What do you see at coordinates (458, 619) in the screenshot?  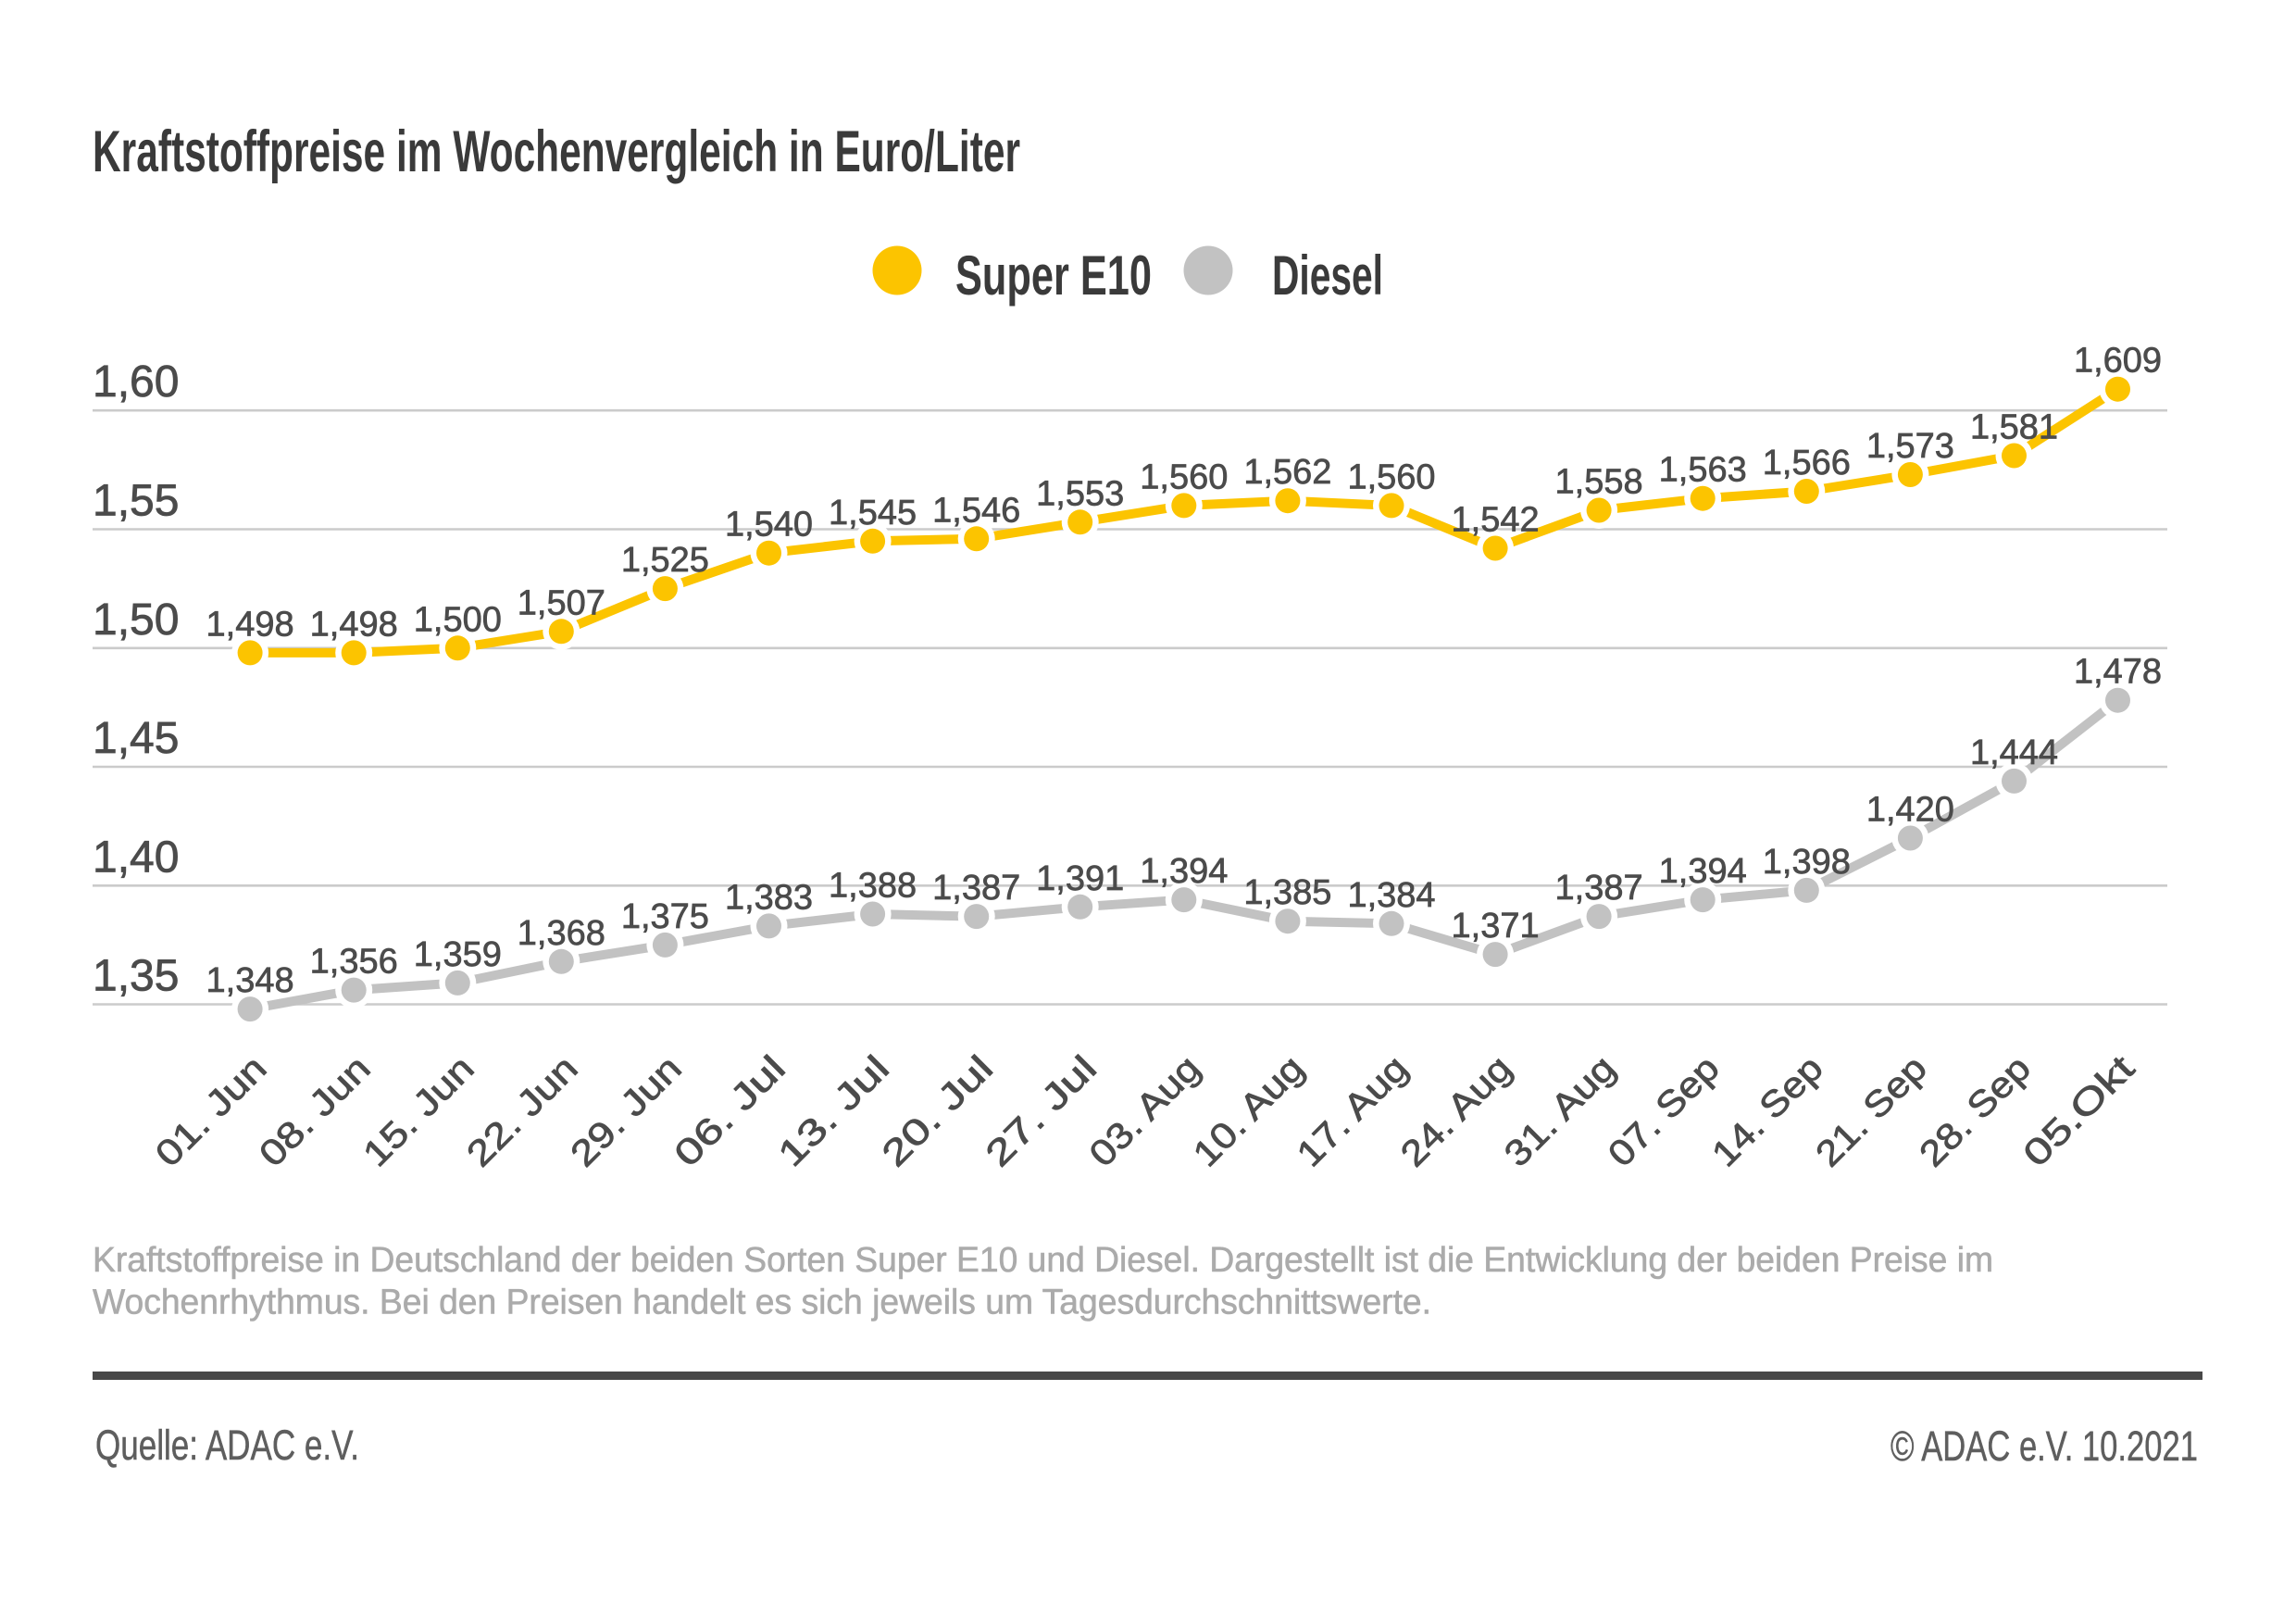 I see `svg-text: 1,500` at bounding box center [458, 619].